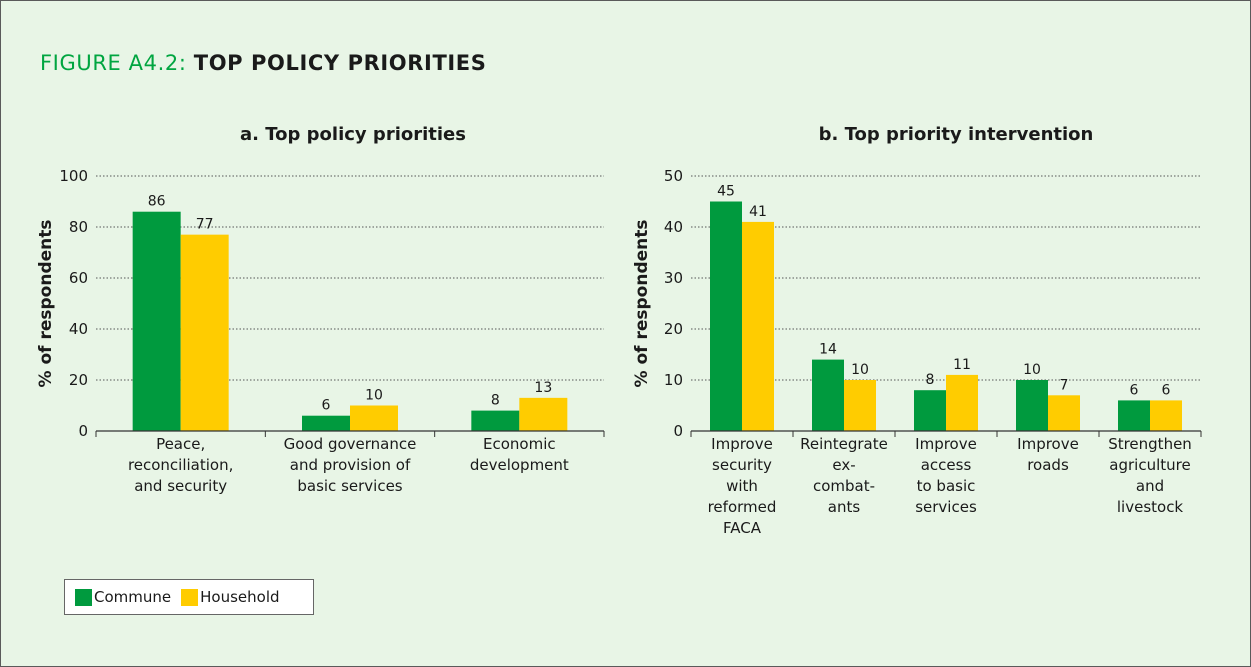 The height and width of the screenshot is (667, 1251). Describe the element at coordinates (157, 202) in the screenshot. I see `data-label: 86` at that location.